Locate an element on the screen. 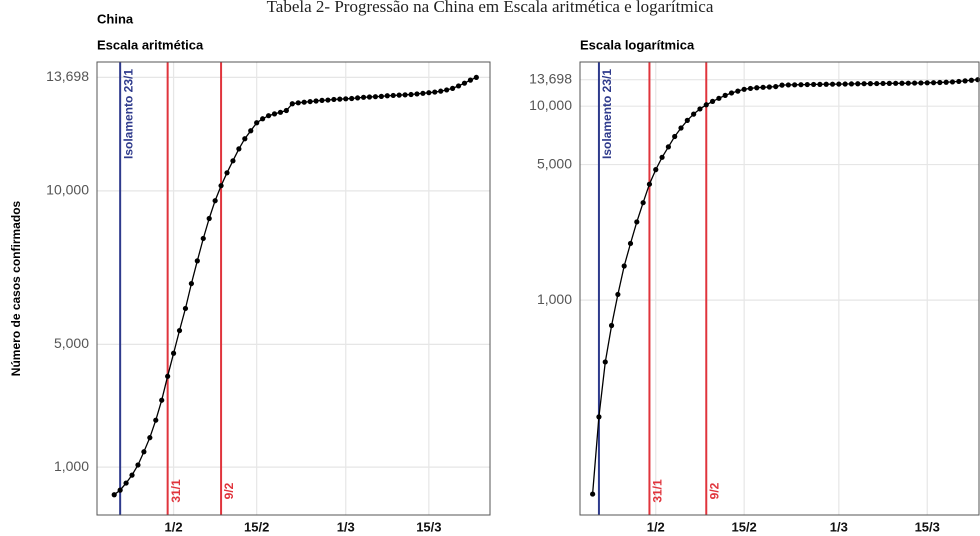  panel-title: Escala logarítmica is located at coordinates (637, 44).